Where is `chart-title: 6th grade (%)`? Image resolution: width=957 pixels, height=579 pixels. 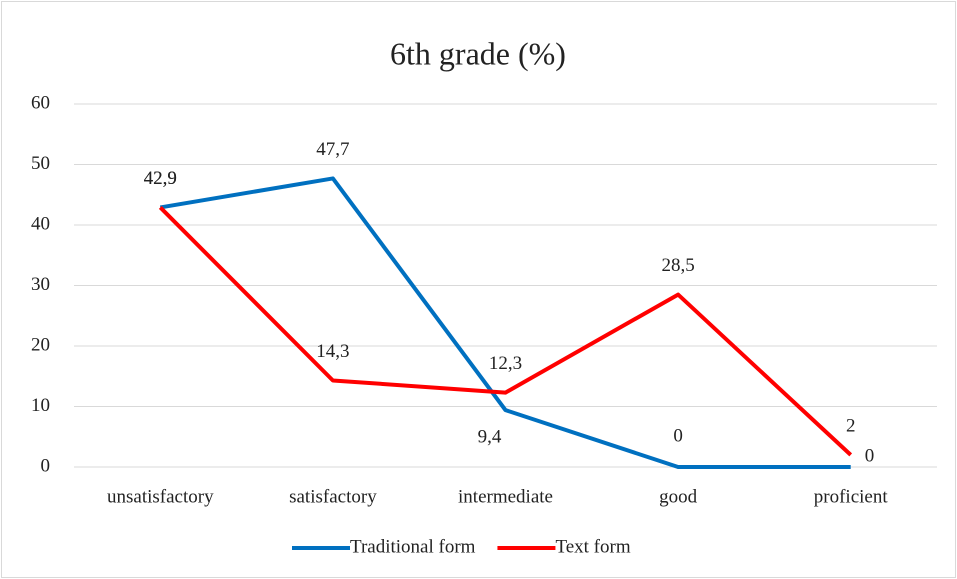 chart-title: 6th grade (%) is located at coordinates (478, 53).